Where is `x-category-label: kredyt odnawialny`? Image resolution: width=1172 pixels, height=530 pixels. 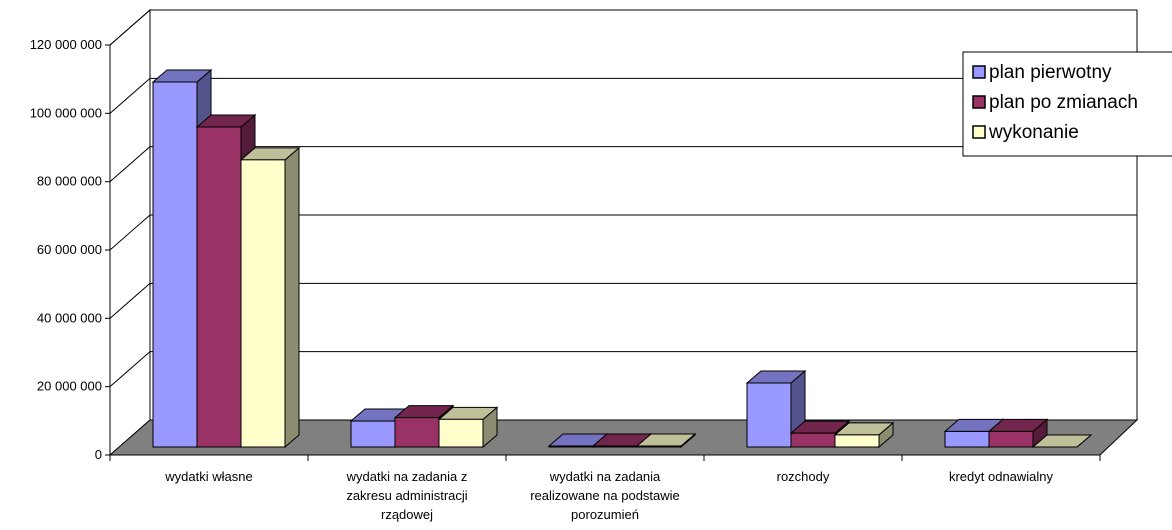 x-category-label: kredyt odnawialny is located at coordinates (1001, 476).